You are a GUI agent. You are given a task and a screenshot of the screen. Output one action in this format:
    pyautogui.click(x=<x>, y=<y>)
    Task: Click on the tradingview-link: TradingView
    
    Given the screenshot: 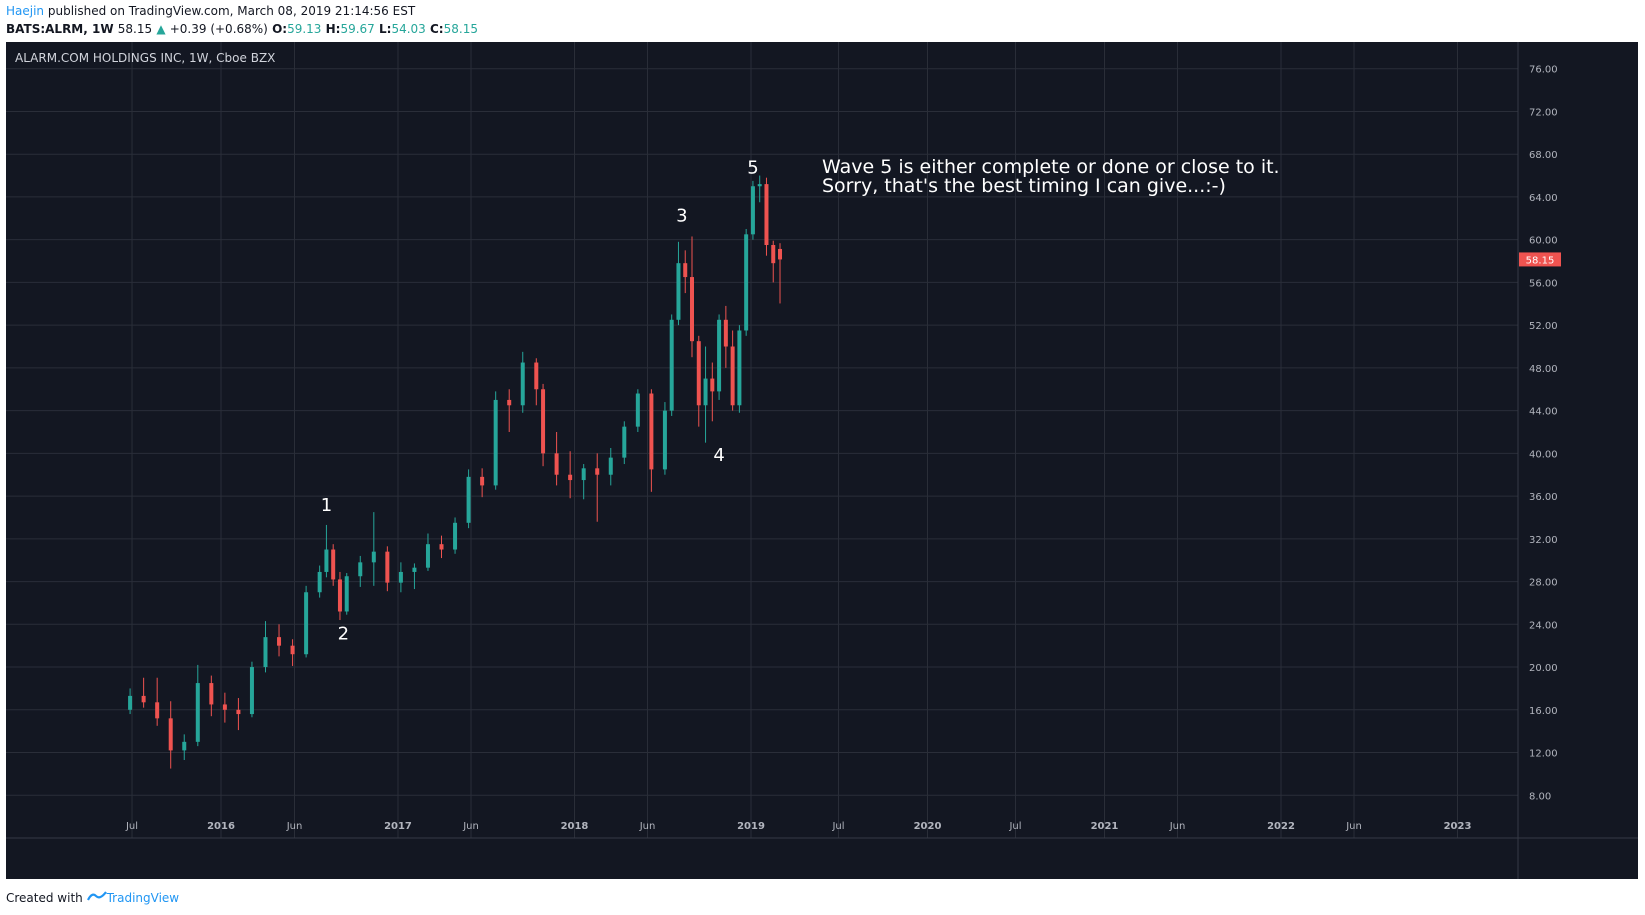 What is the action you would take?
    pyautogui.click(x=143, y=898)
    